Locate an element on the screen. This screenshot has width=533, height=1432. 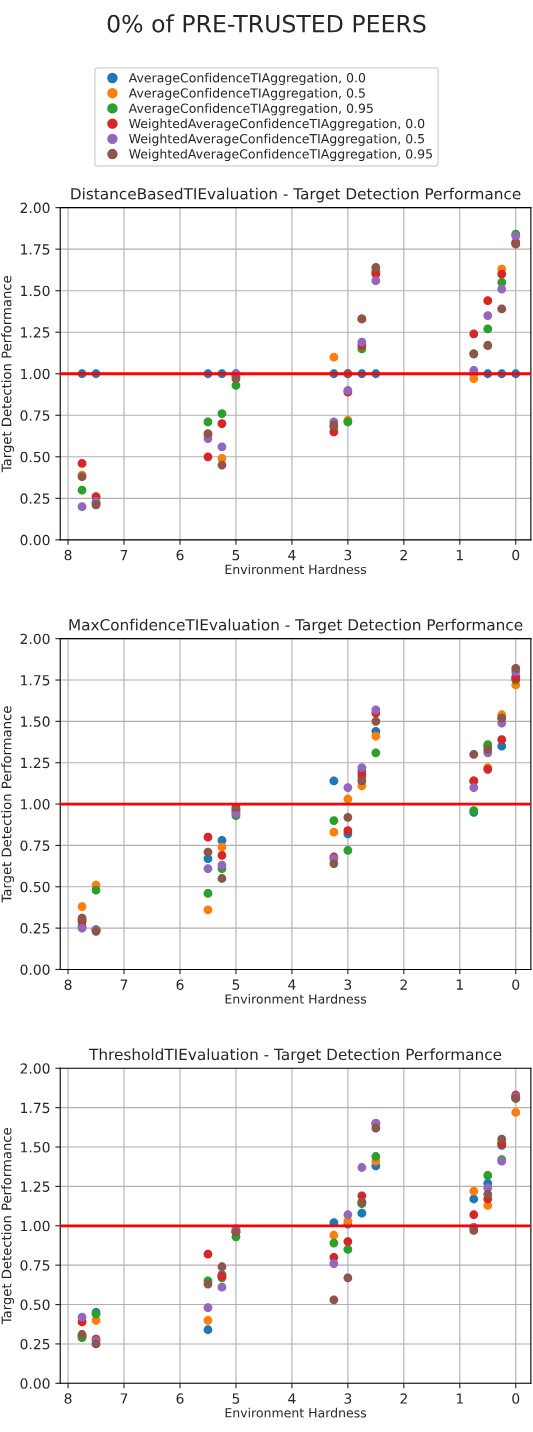
y-tick-label: 1.00 is located at coordinates (35, 804).